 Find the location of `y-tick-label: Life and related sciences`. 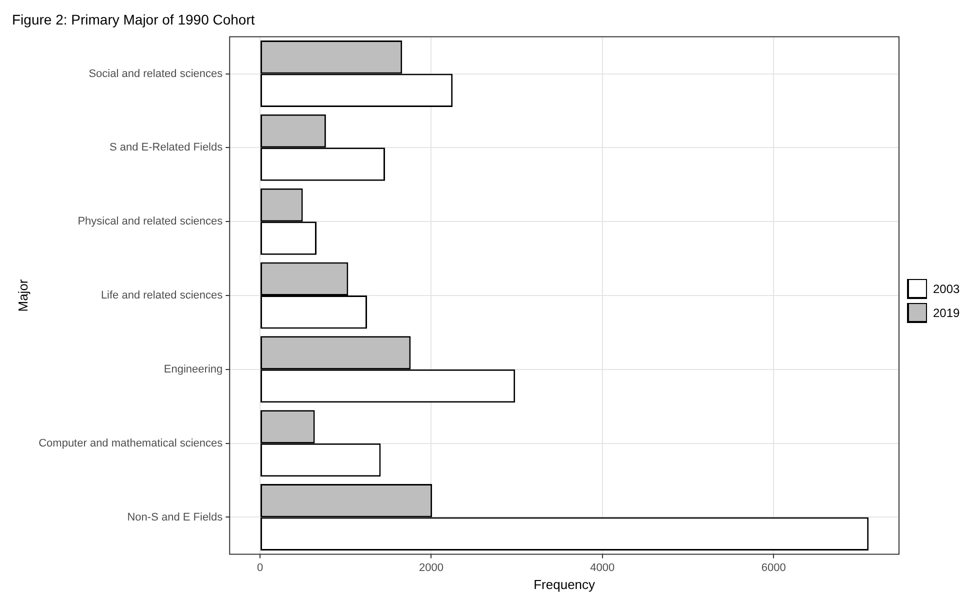

y-tick-label: Life and related sciences is located at coordinates (162, 296).